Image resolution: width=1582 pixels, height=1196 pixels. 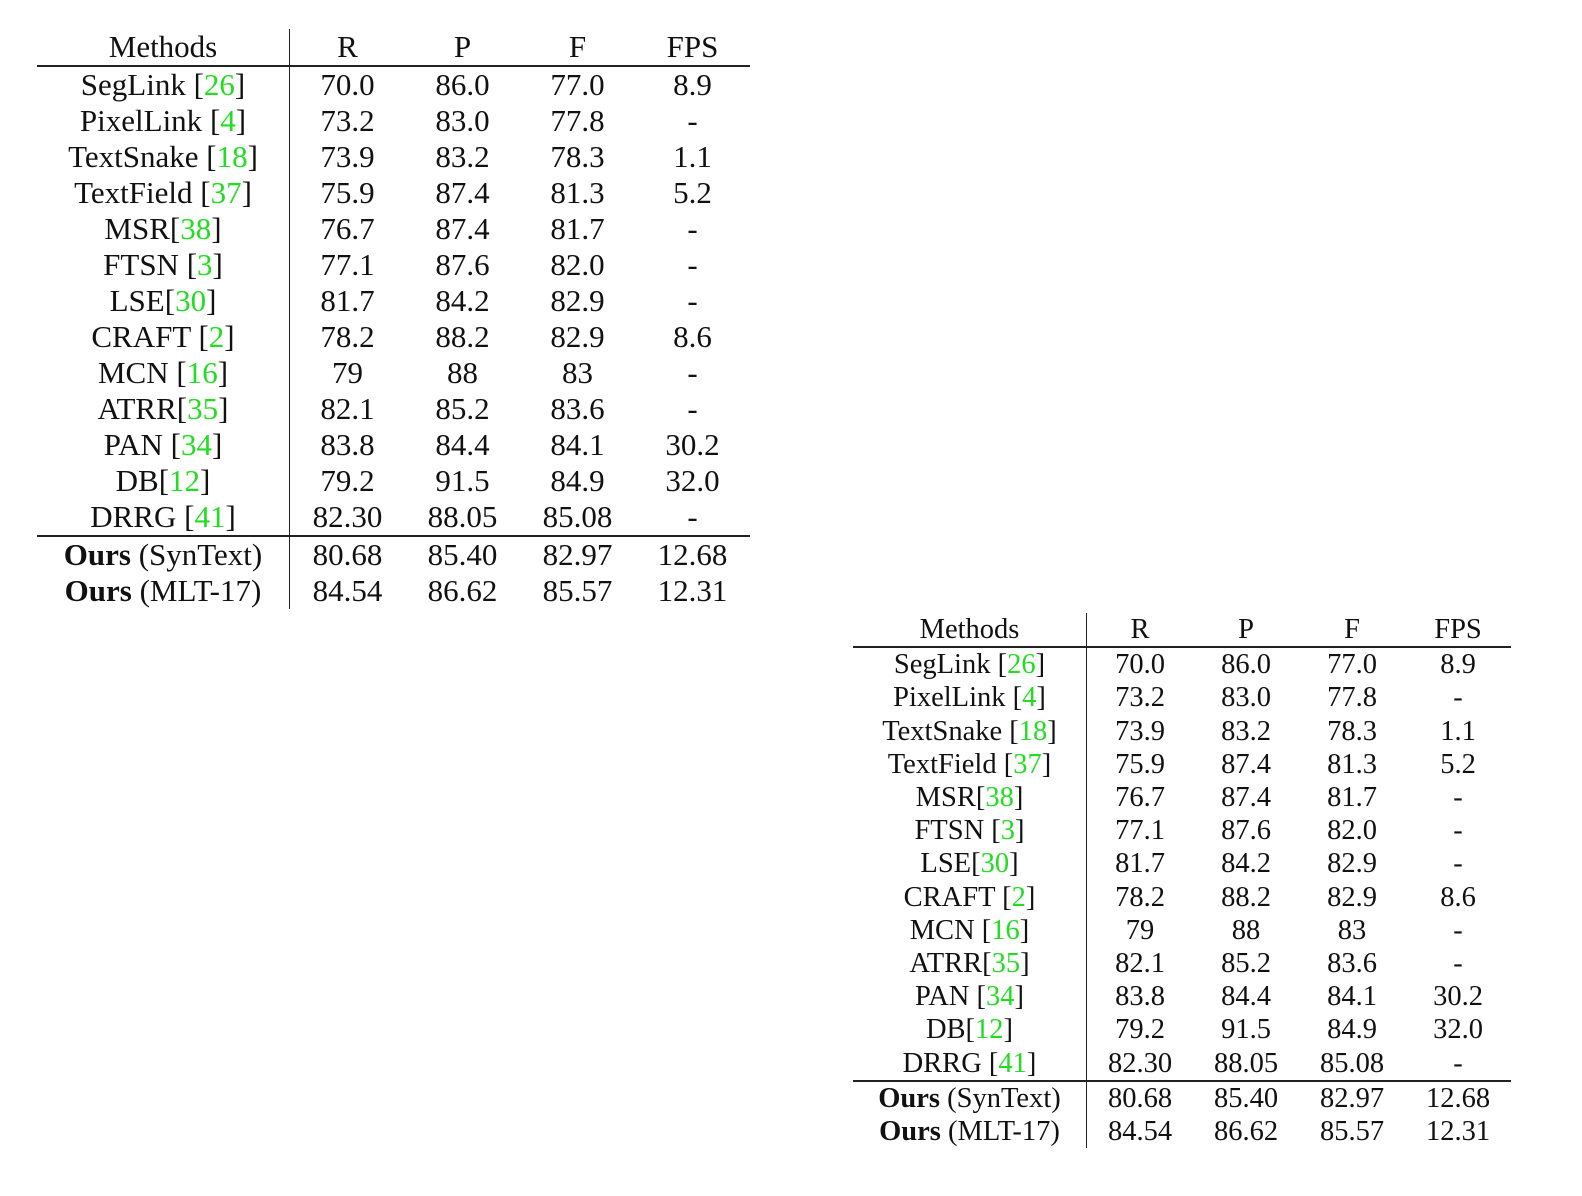 I want to click on method-cell: SegLink [26], so click(x=163, y=84).